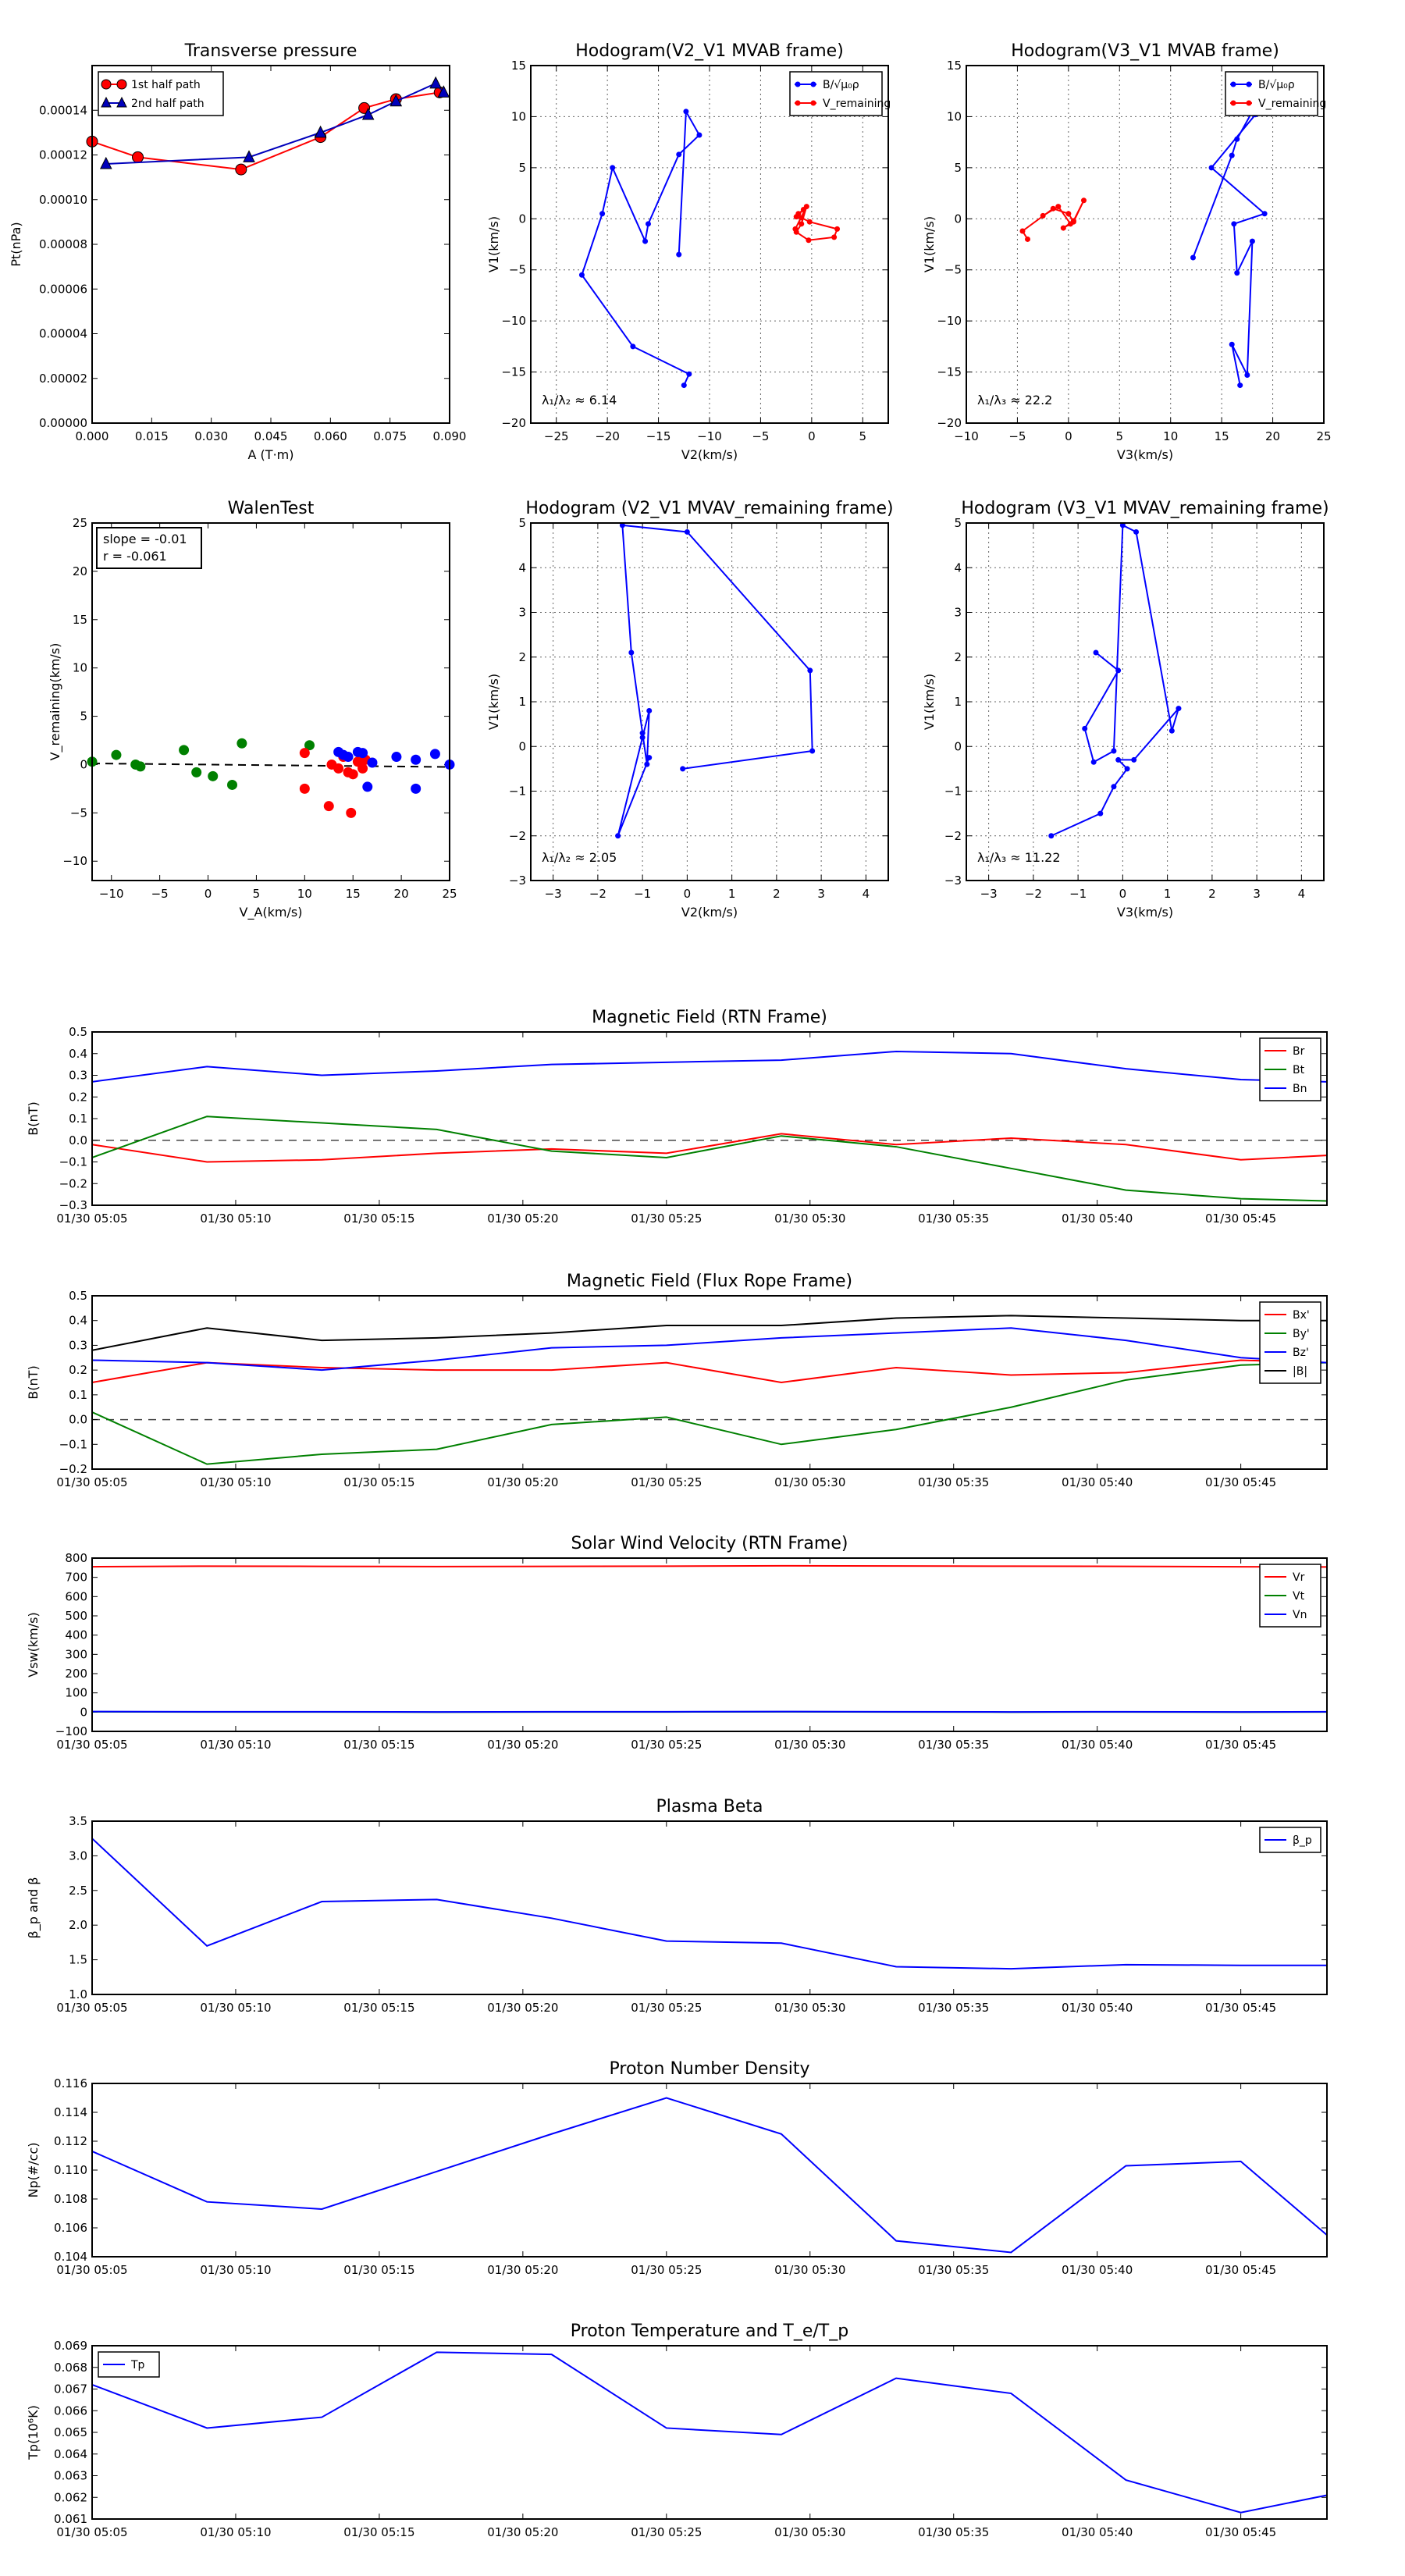 The height and width of the screenshot is (2576, 1405). What do you see at coordinates (305, 894) in the screenshot?
I see `x-tick-label: 10` at bounding box center [305, 894].